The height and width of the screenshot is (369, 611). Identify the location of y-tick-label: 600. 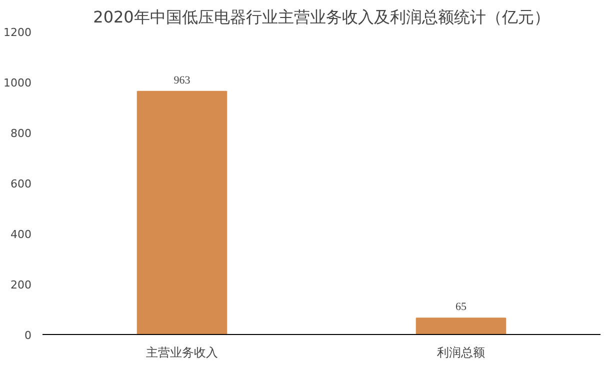
(21, 184).